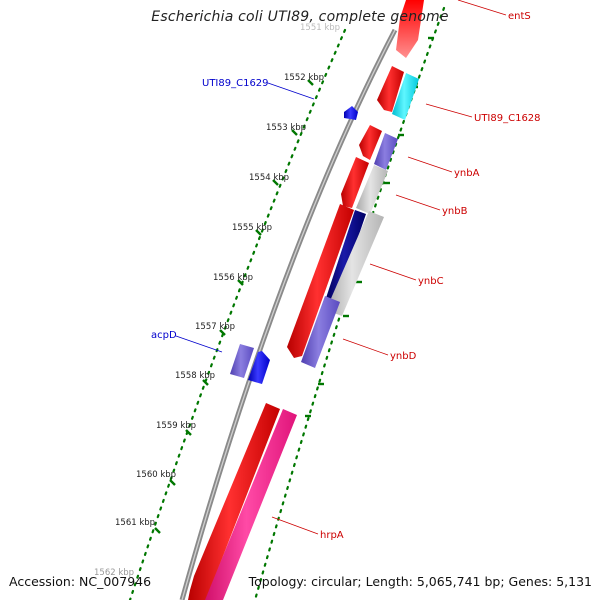 Image resolution: width=600 pixels, height=600 pixels. I want to click on leader-acpD, so click(199, 344).